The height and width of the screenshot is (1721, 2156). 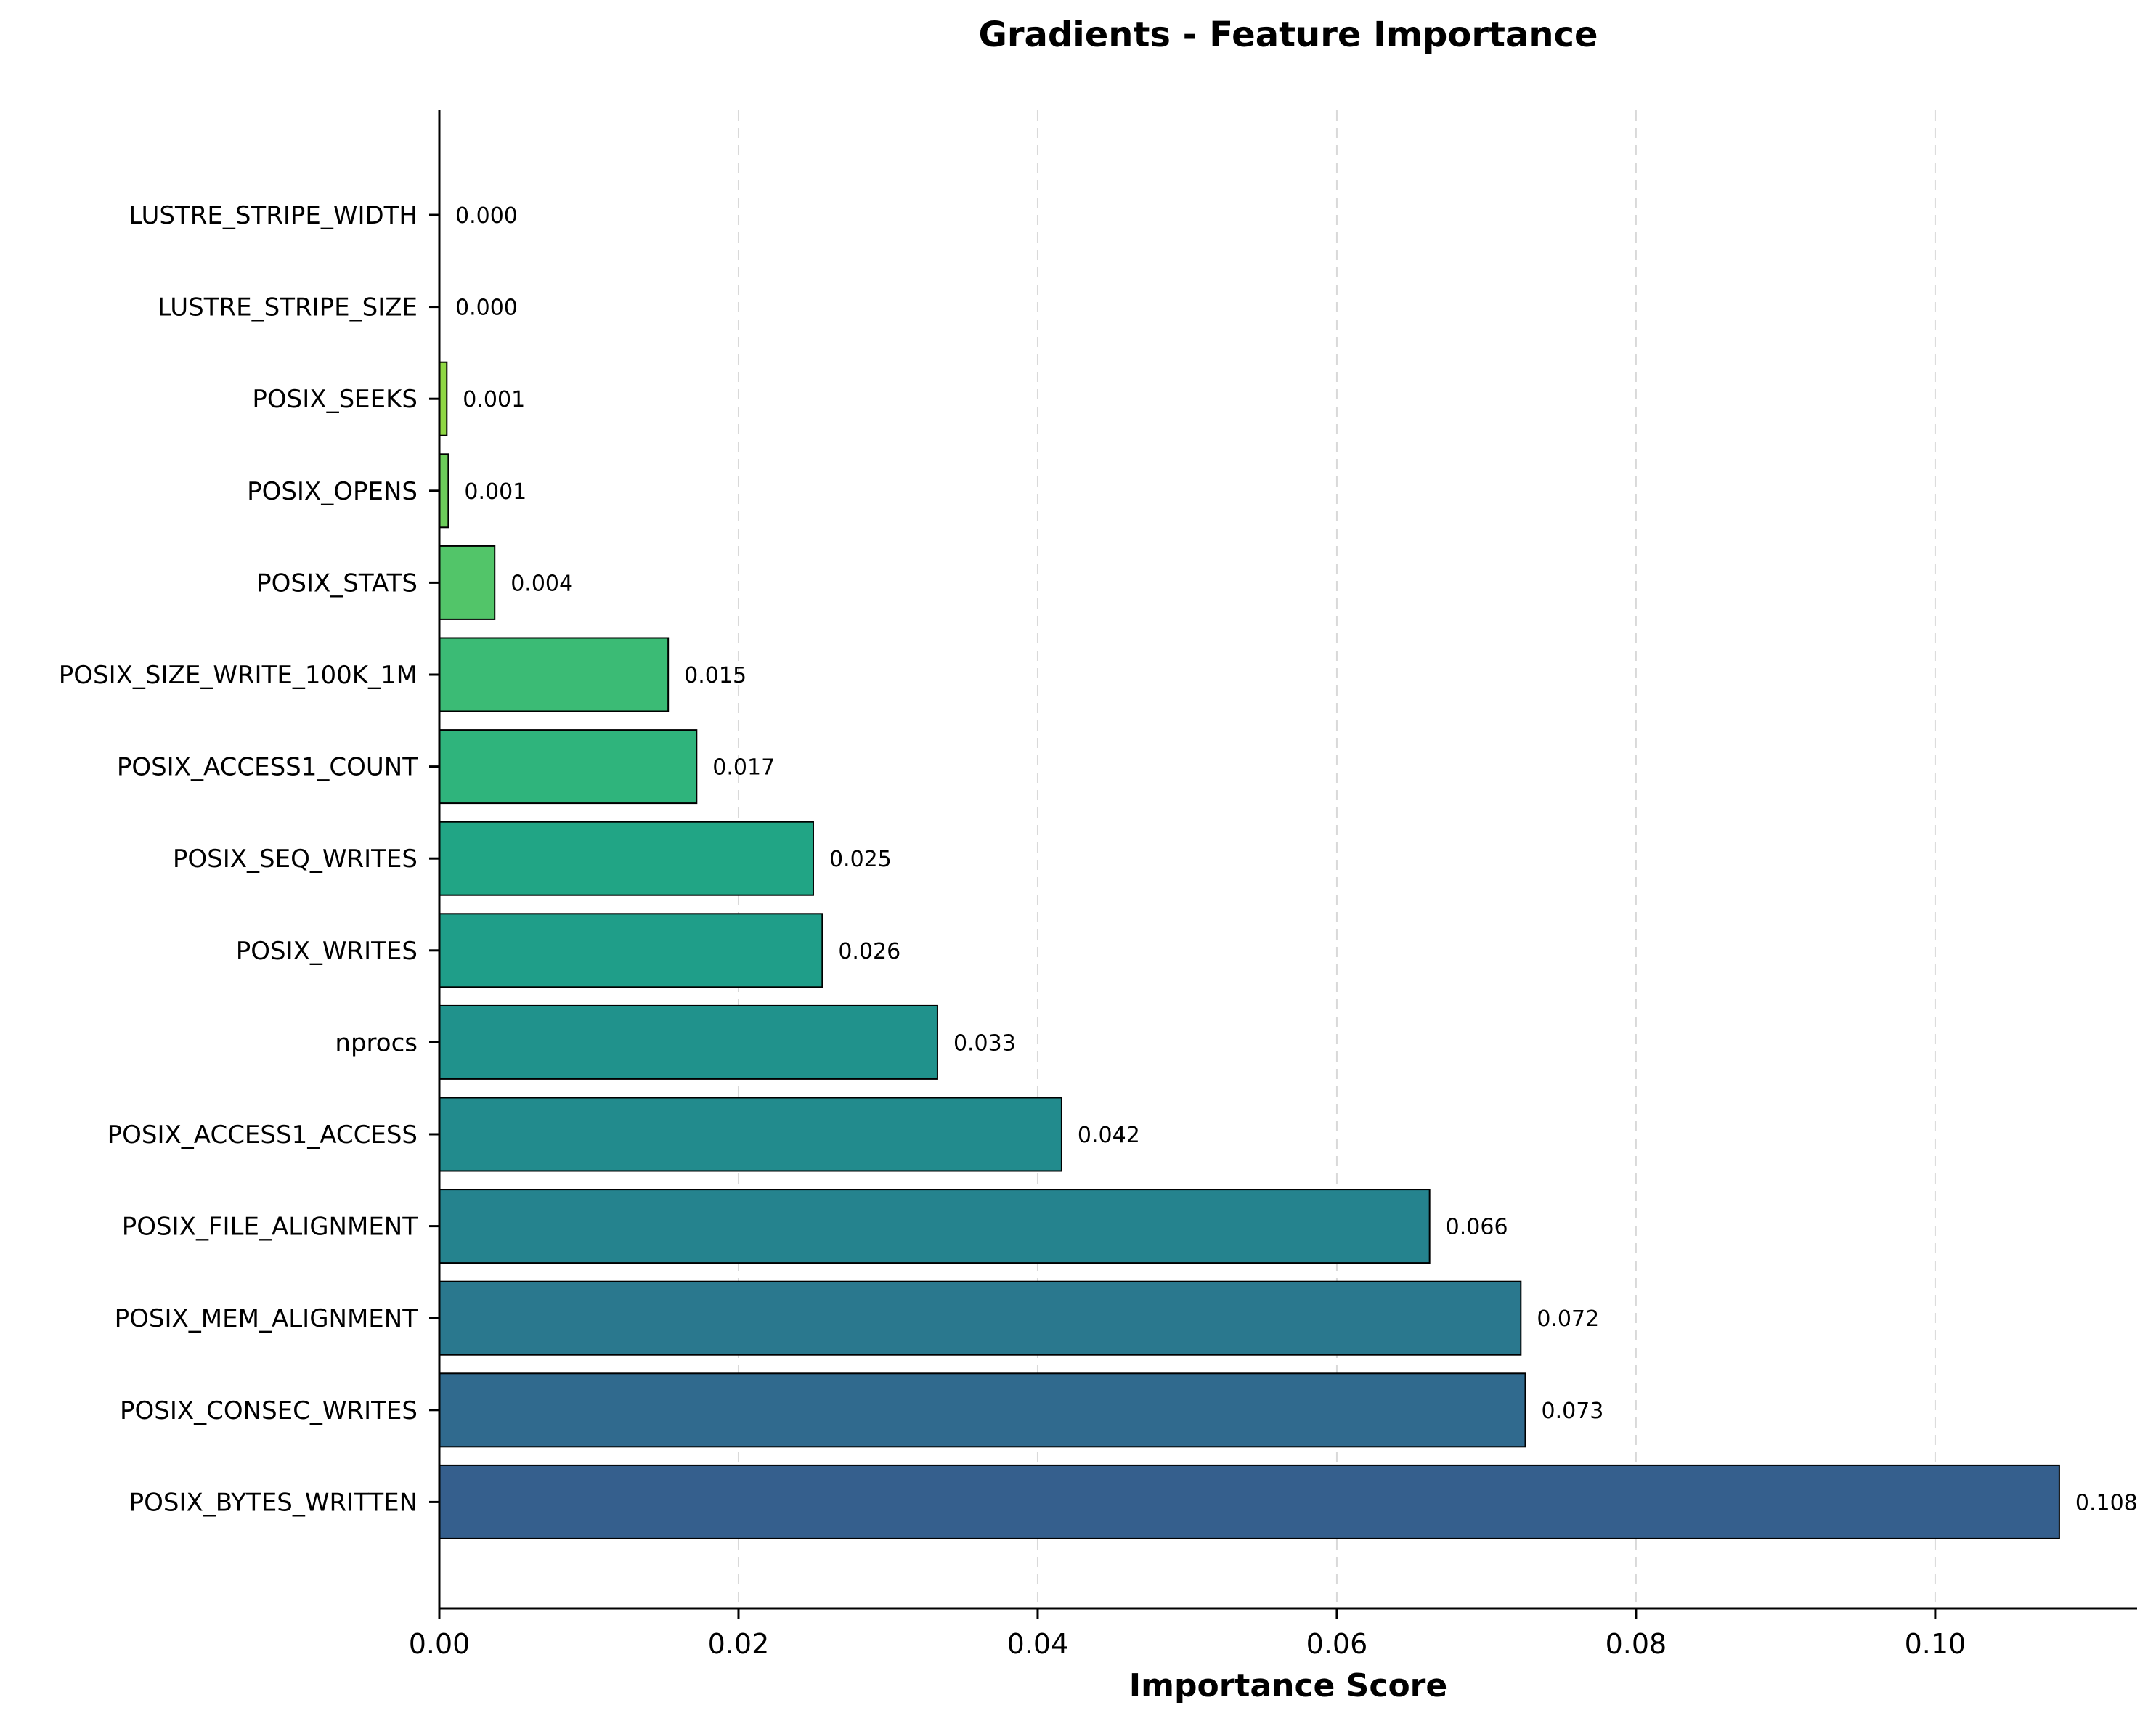 I want to click on x-tick-label: 0.08, so click(x=1636, y=1644).